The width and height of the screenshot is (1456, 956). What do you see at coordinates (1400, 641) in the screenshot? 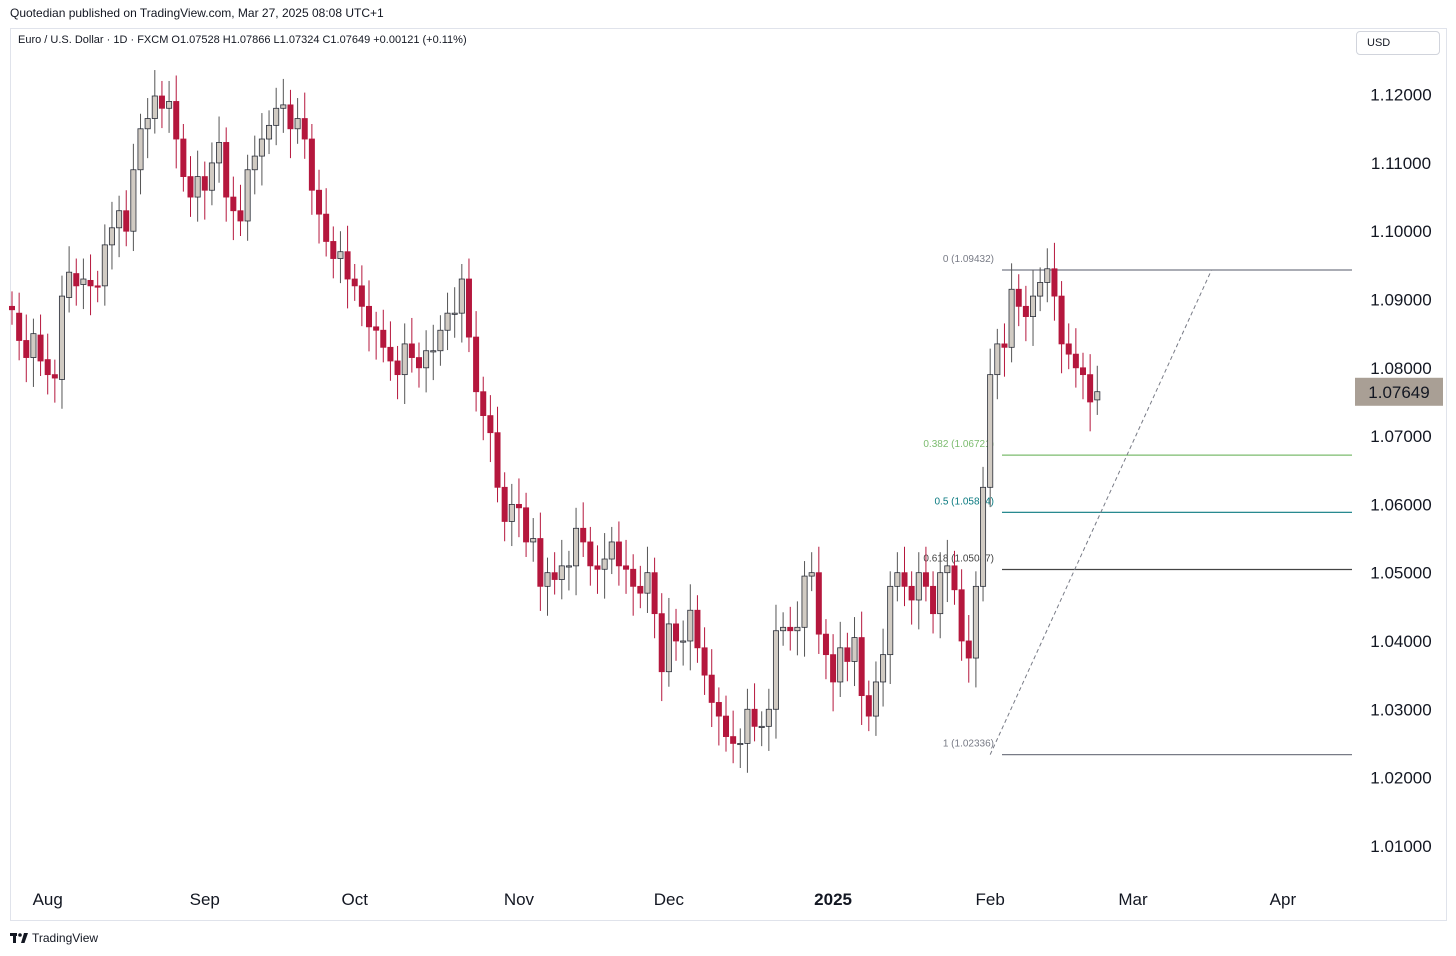
I see `y-tick-label: 1.04000` at bounding box center [1400, 641].